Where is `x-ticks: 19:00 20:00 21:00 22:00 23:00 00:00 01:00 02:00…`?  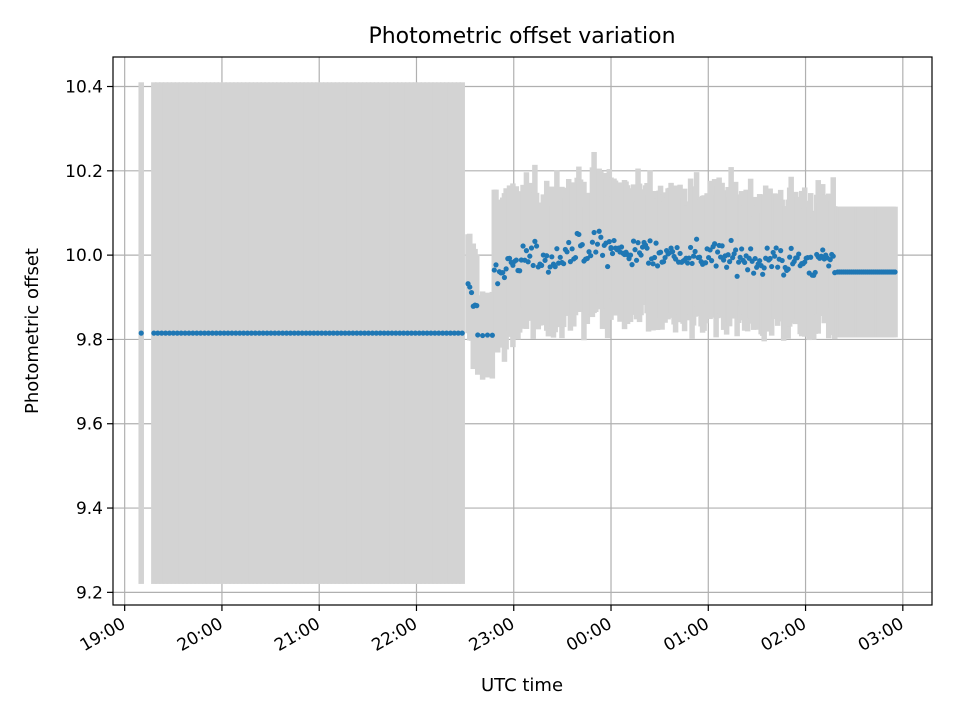
x-ticks: 19:00 20:00 21:00 22:00 23:00 00:00 01:00 02:00… is located at coordinates (492, 630).